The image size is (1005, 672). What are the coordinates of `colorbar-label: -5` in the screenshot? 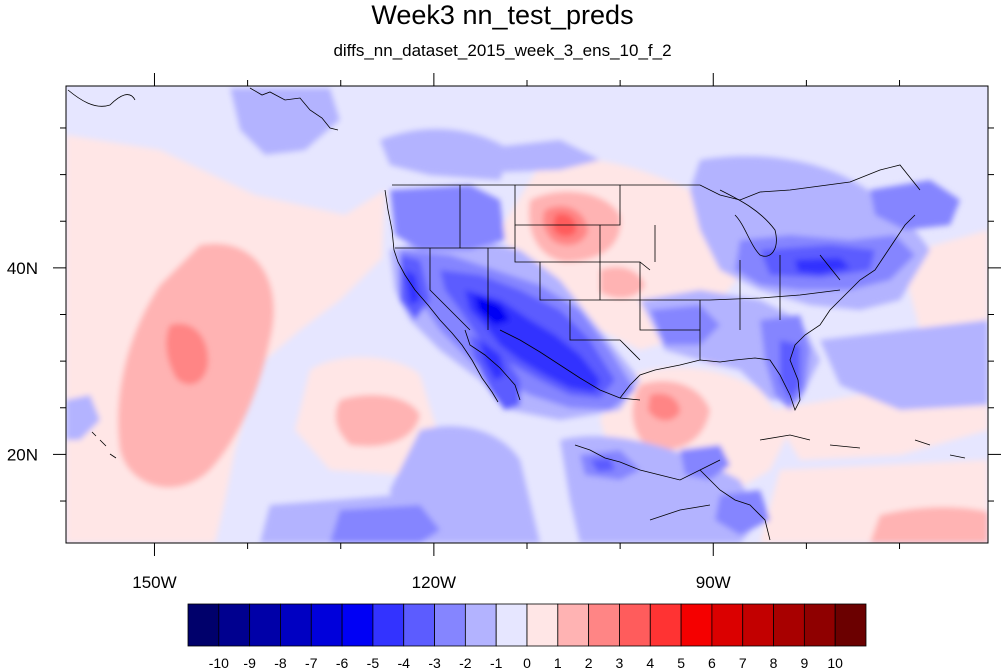 It's located at (373, 663).